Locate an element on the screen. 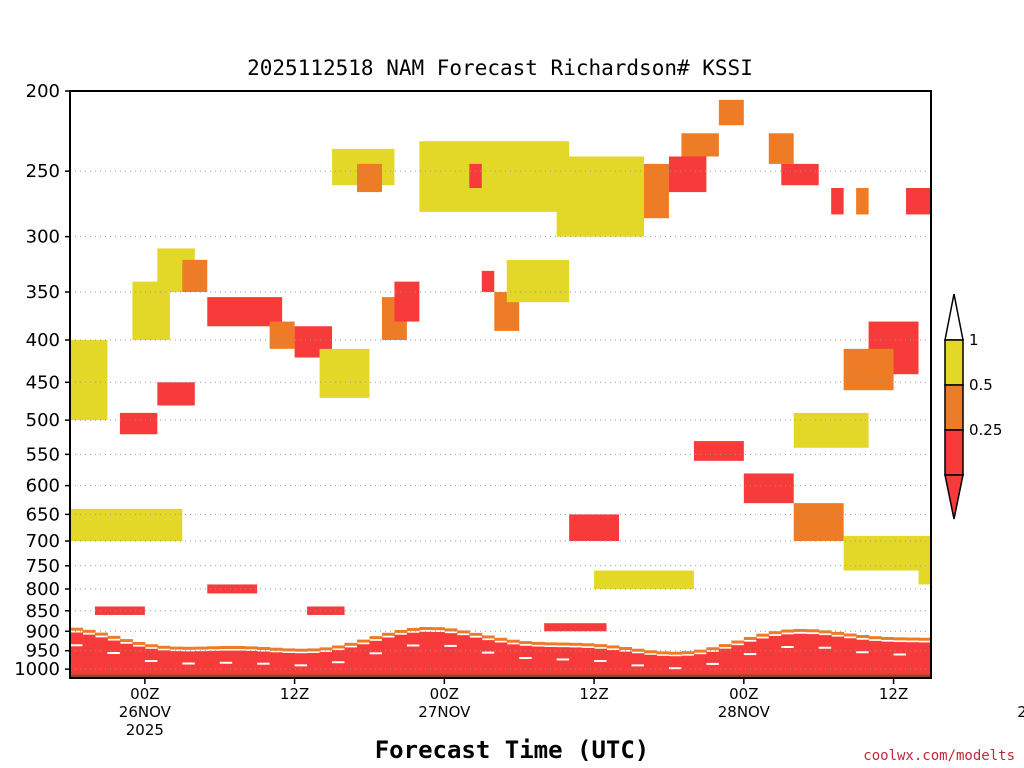  y-tick-label: 600 is located at coordinates (43, 486).